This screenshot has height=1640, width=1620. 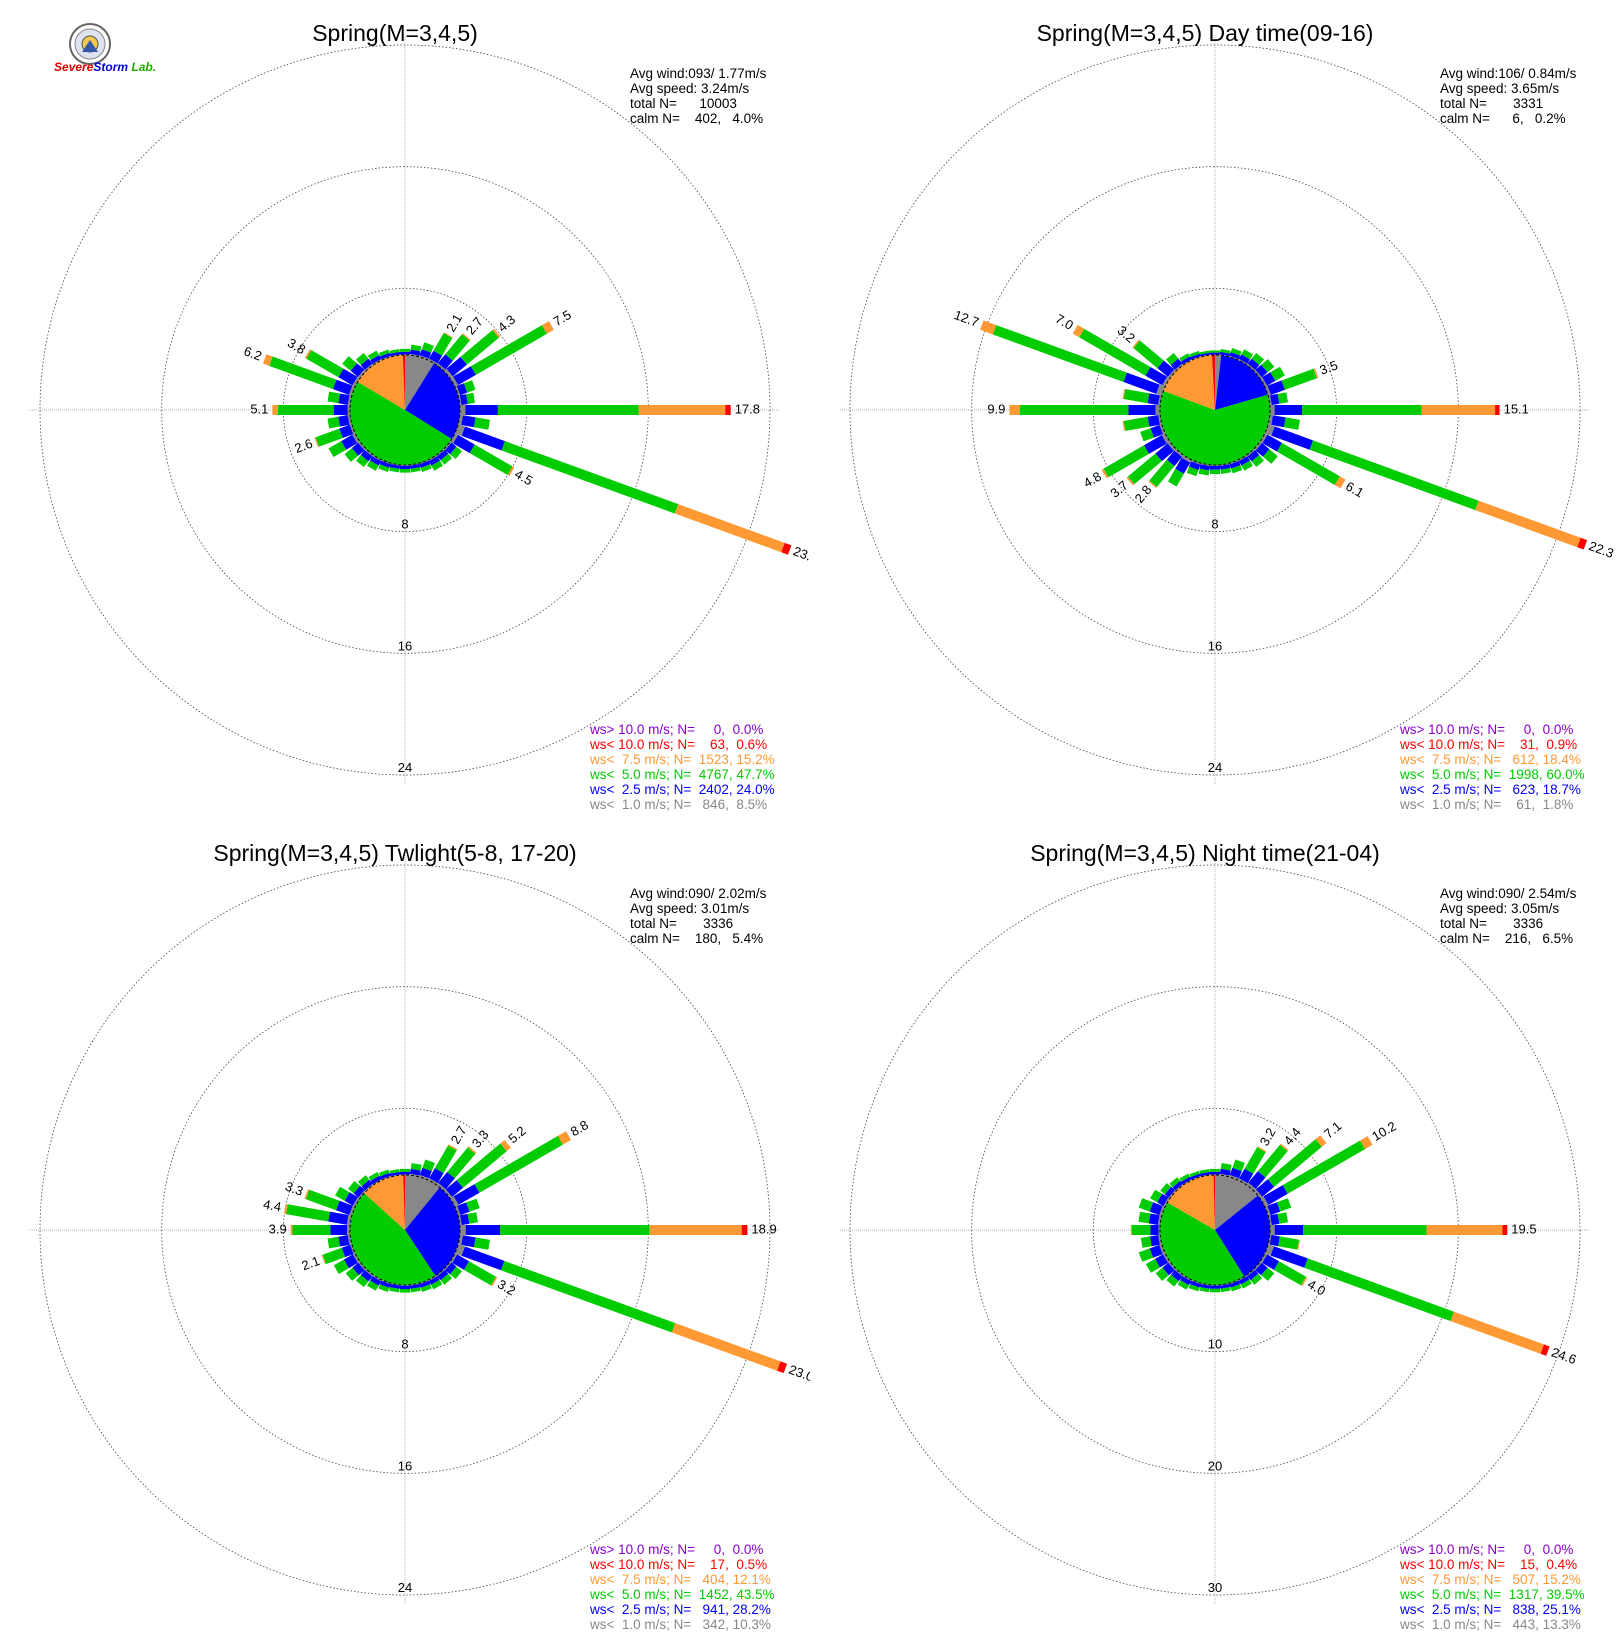 I want to click on legend-count: 623,, so click(x=1522, y=789).